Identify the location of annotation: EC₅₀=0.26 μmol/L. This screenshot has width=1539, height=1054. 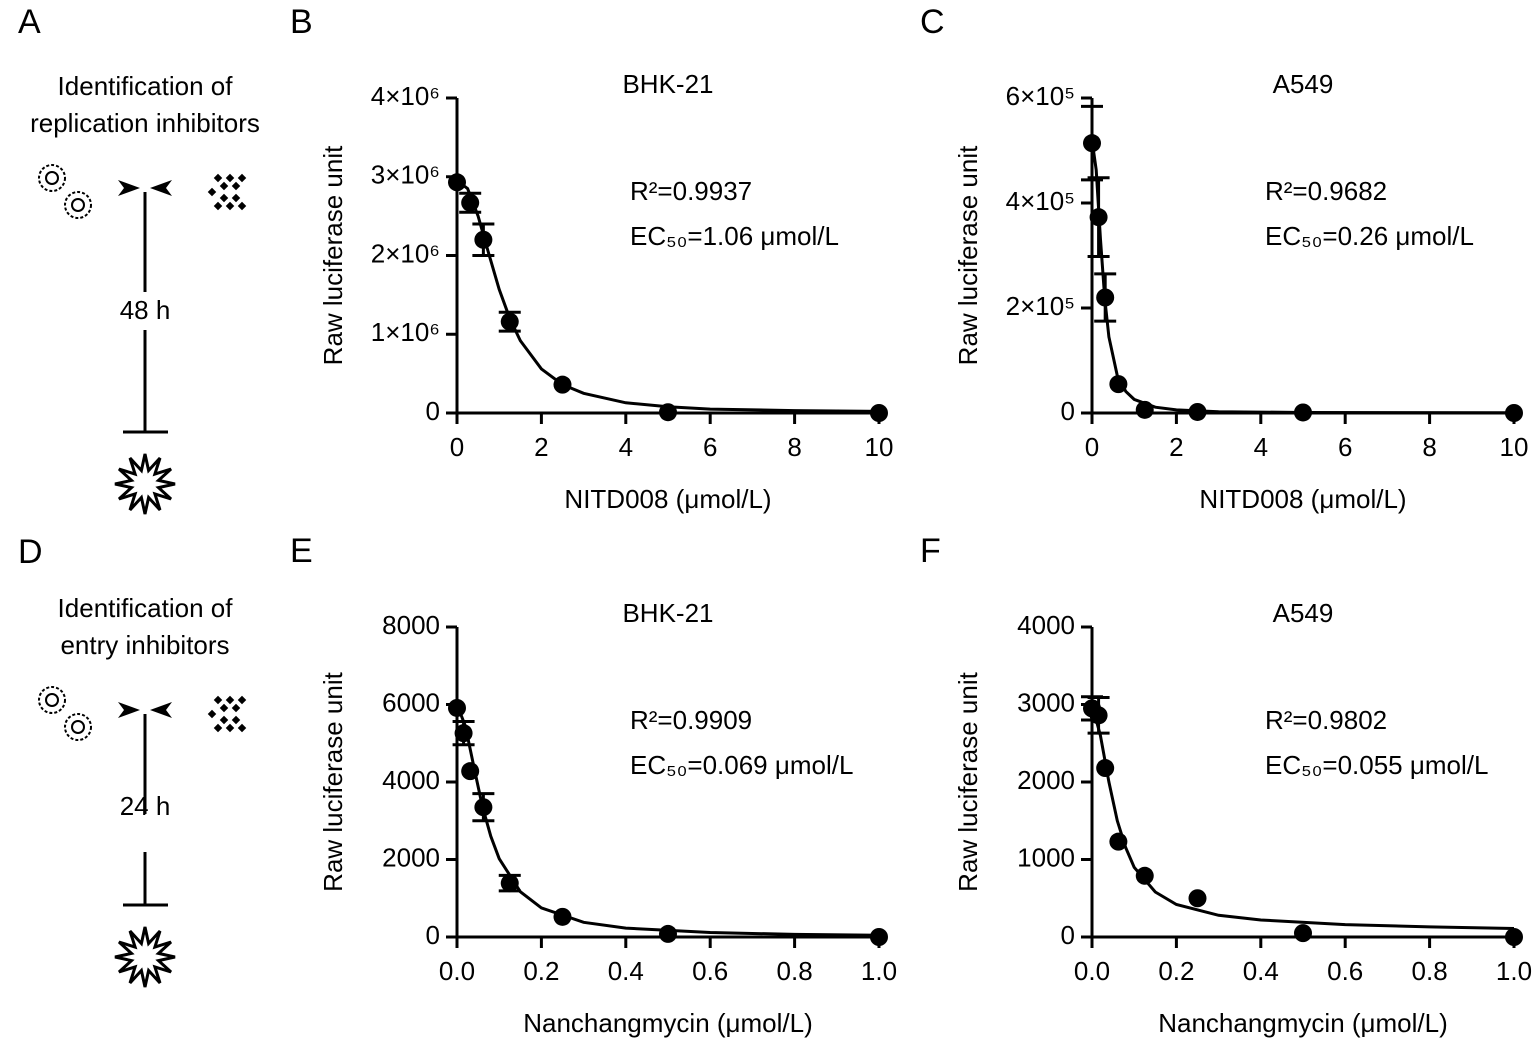
(1369, 236).